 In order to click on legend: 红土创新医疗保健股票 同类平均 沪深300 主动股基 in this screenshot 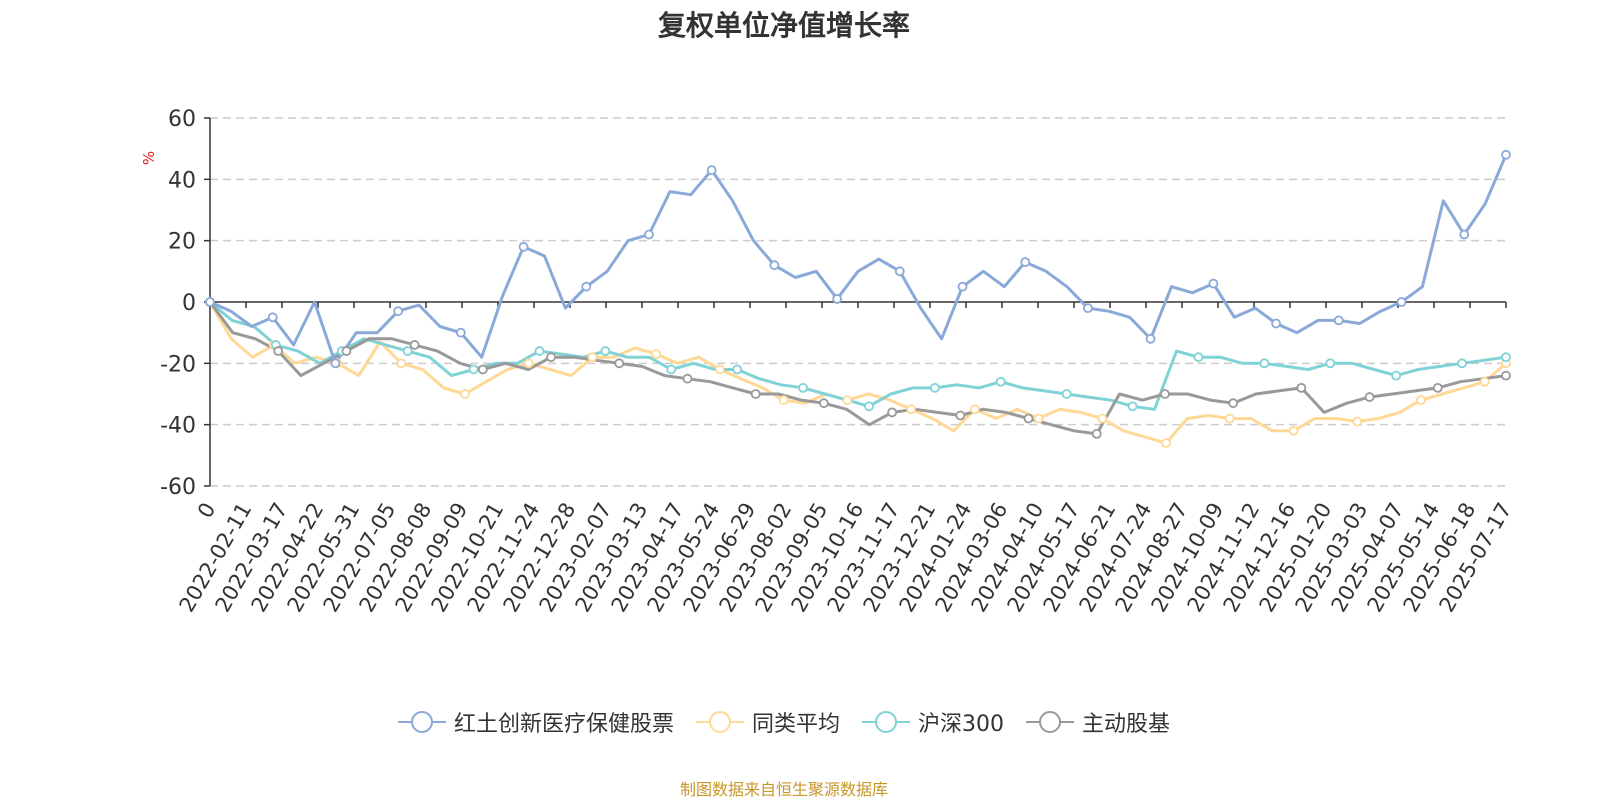, I will do `click(784, 722)`.